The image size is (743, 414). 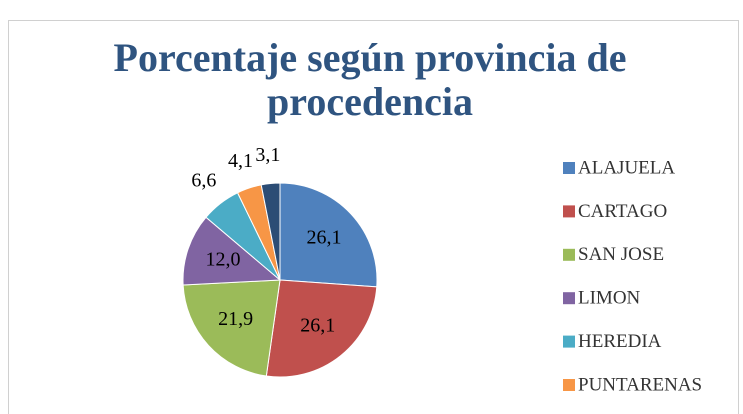 I want to click on data-label: 21,9, so click(x=235, y=319).